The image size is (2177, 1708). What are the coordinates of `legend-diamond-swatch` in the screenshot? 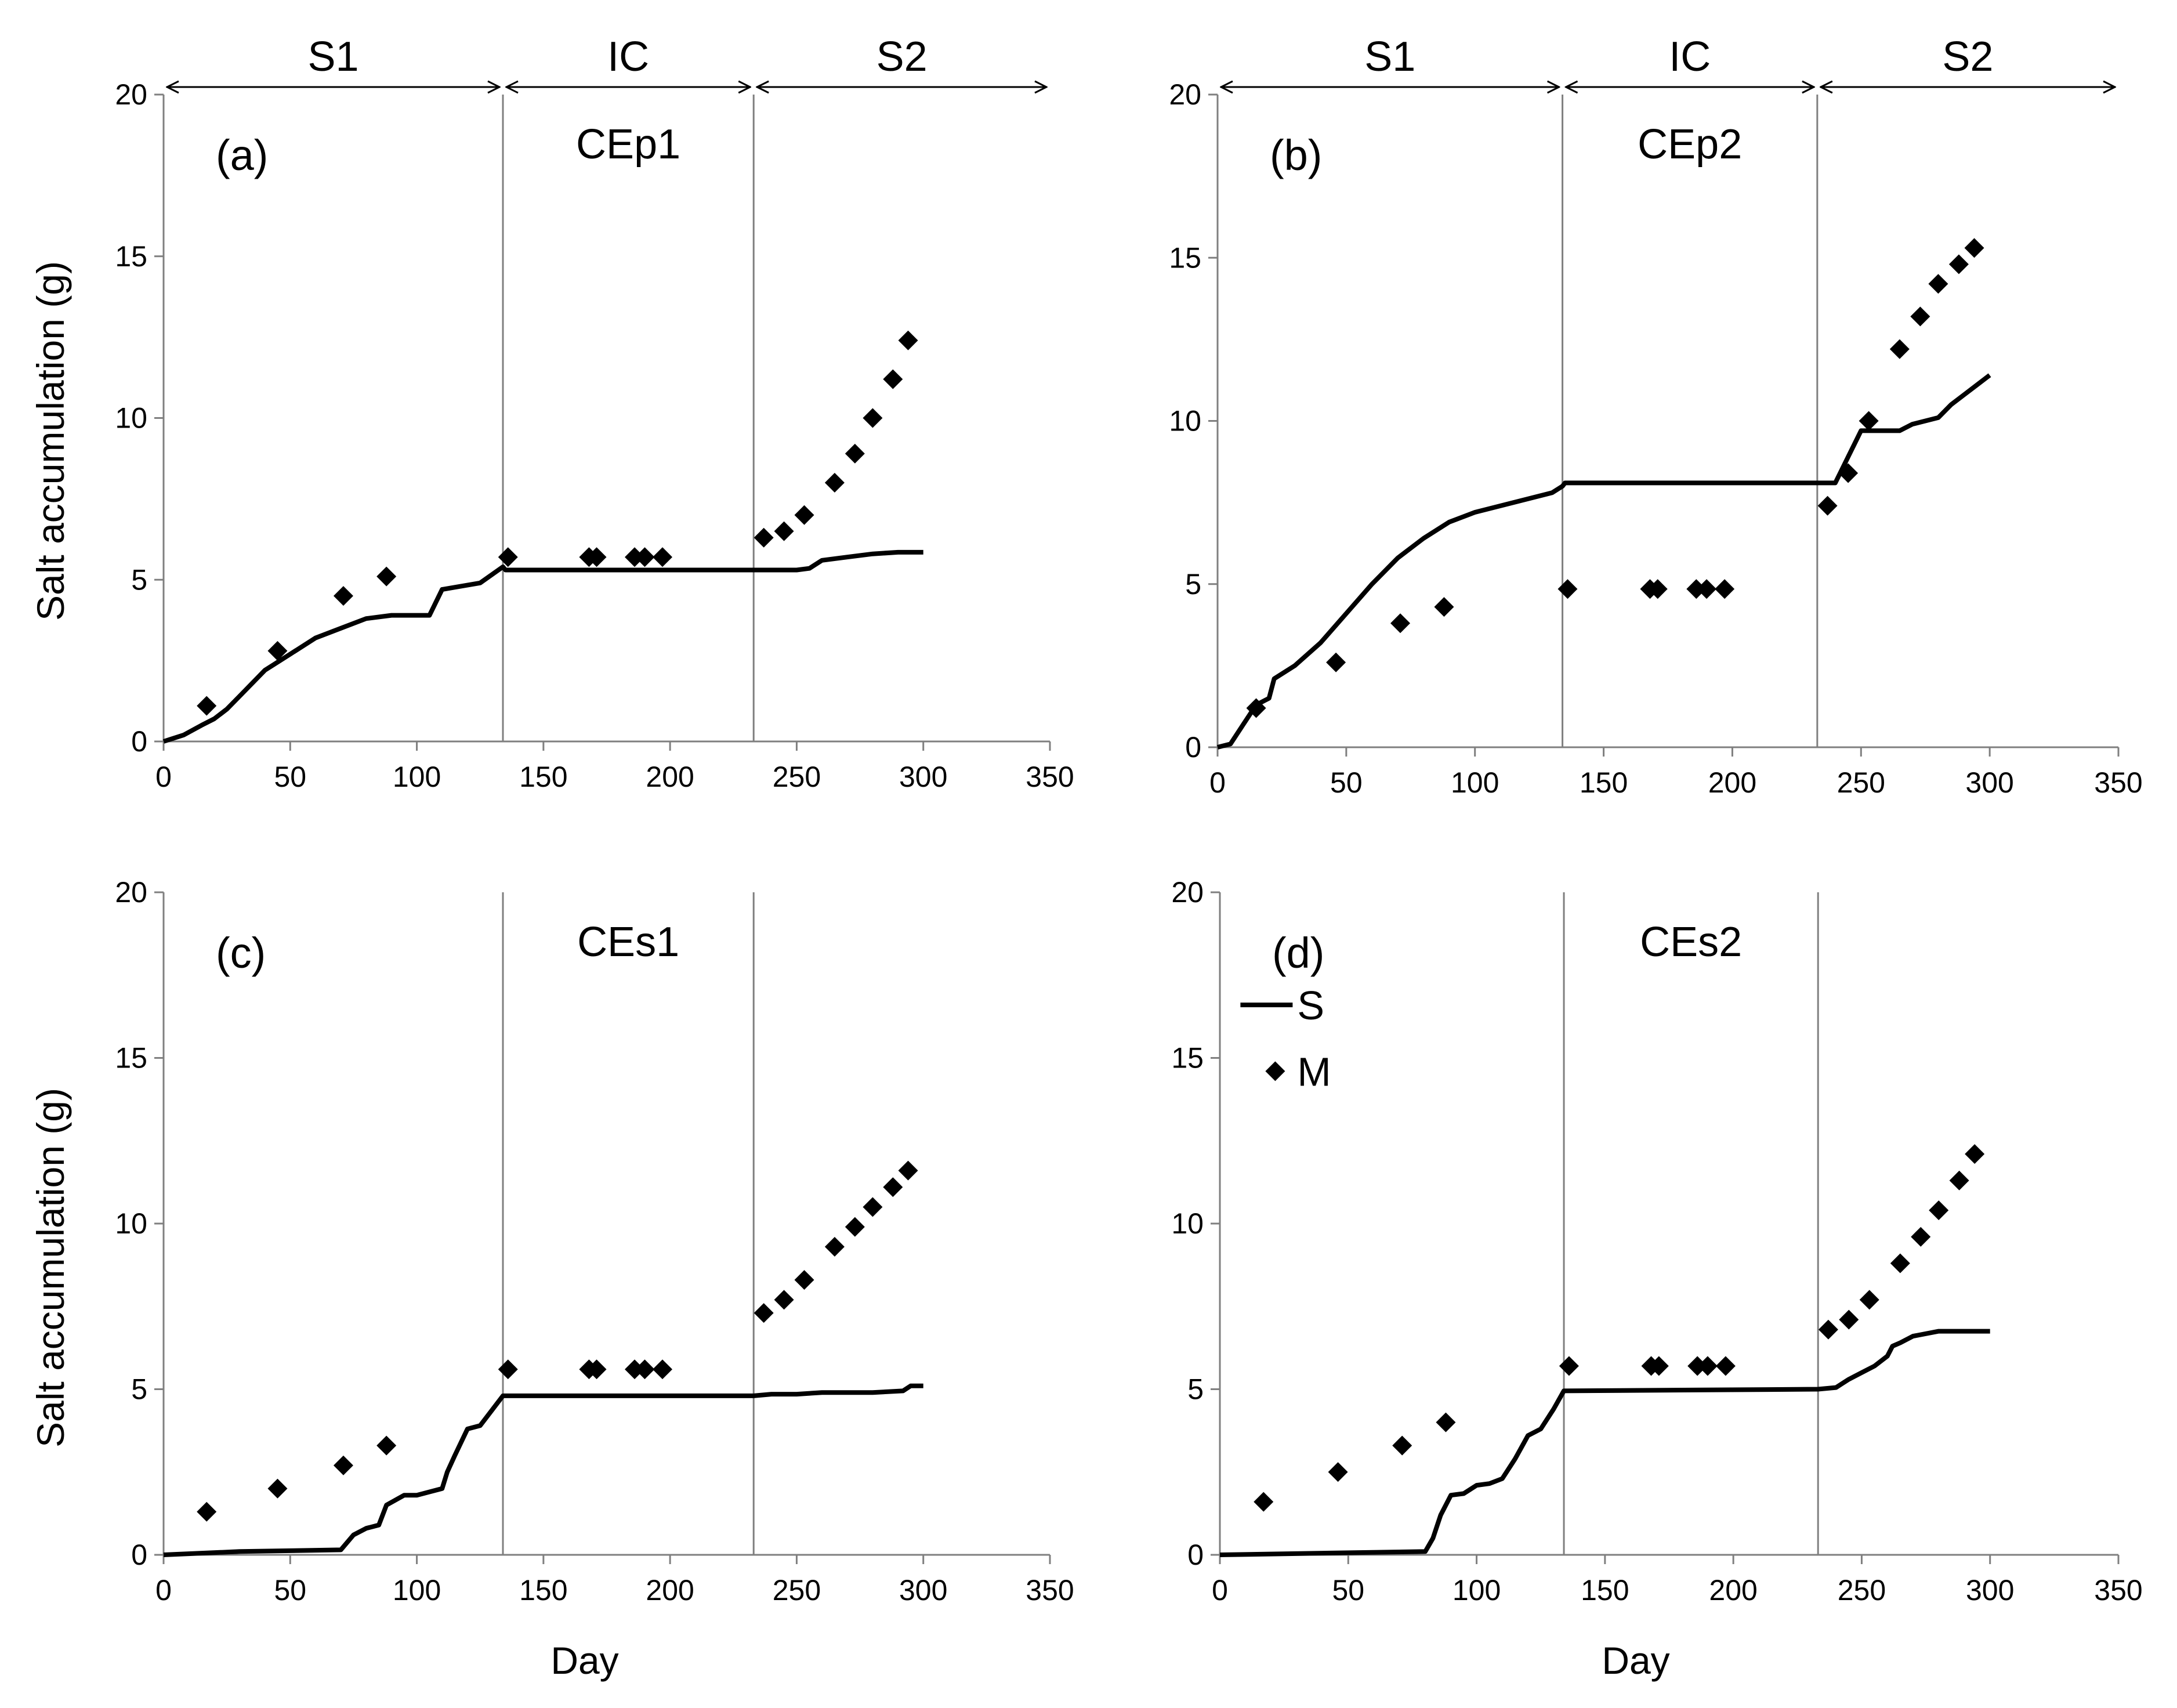 It's located at (1275, 1071).